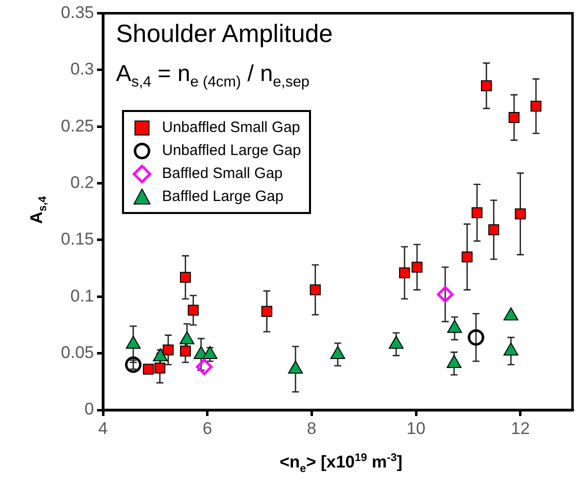  What do you see at coordinates (311, 428) in the screenshot?
I see `x-tick-label: 8` at bounding box center [311, 428].